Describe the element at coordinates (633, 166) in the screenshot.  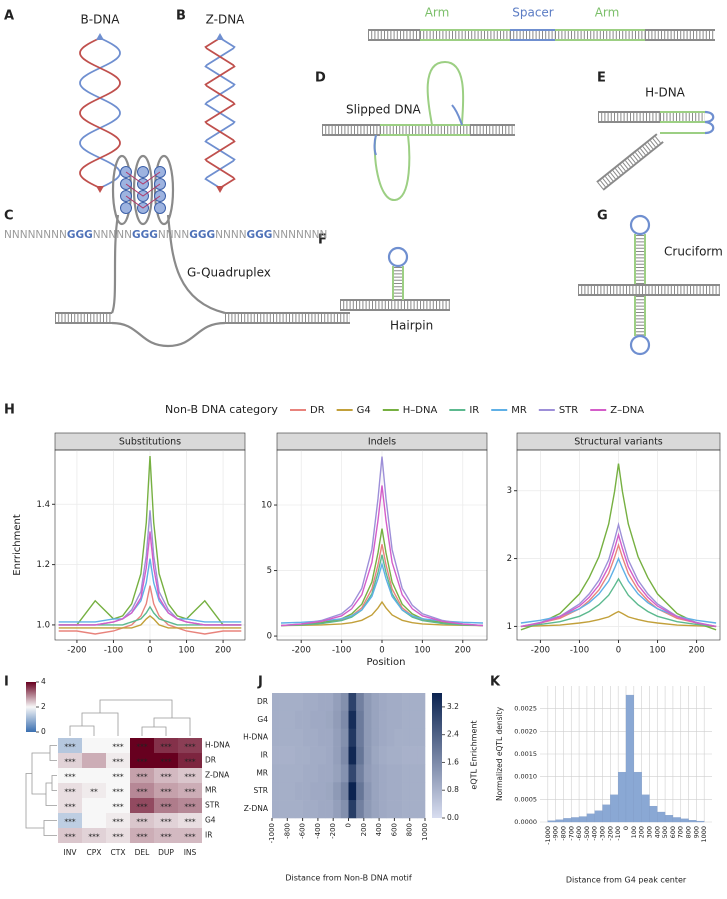
I see `dna-strand` at that location.